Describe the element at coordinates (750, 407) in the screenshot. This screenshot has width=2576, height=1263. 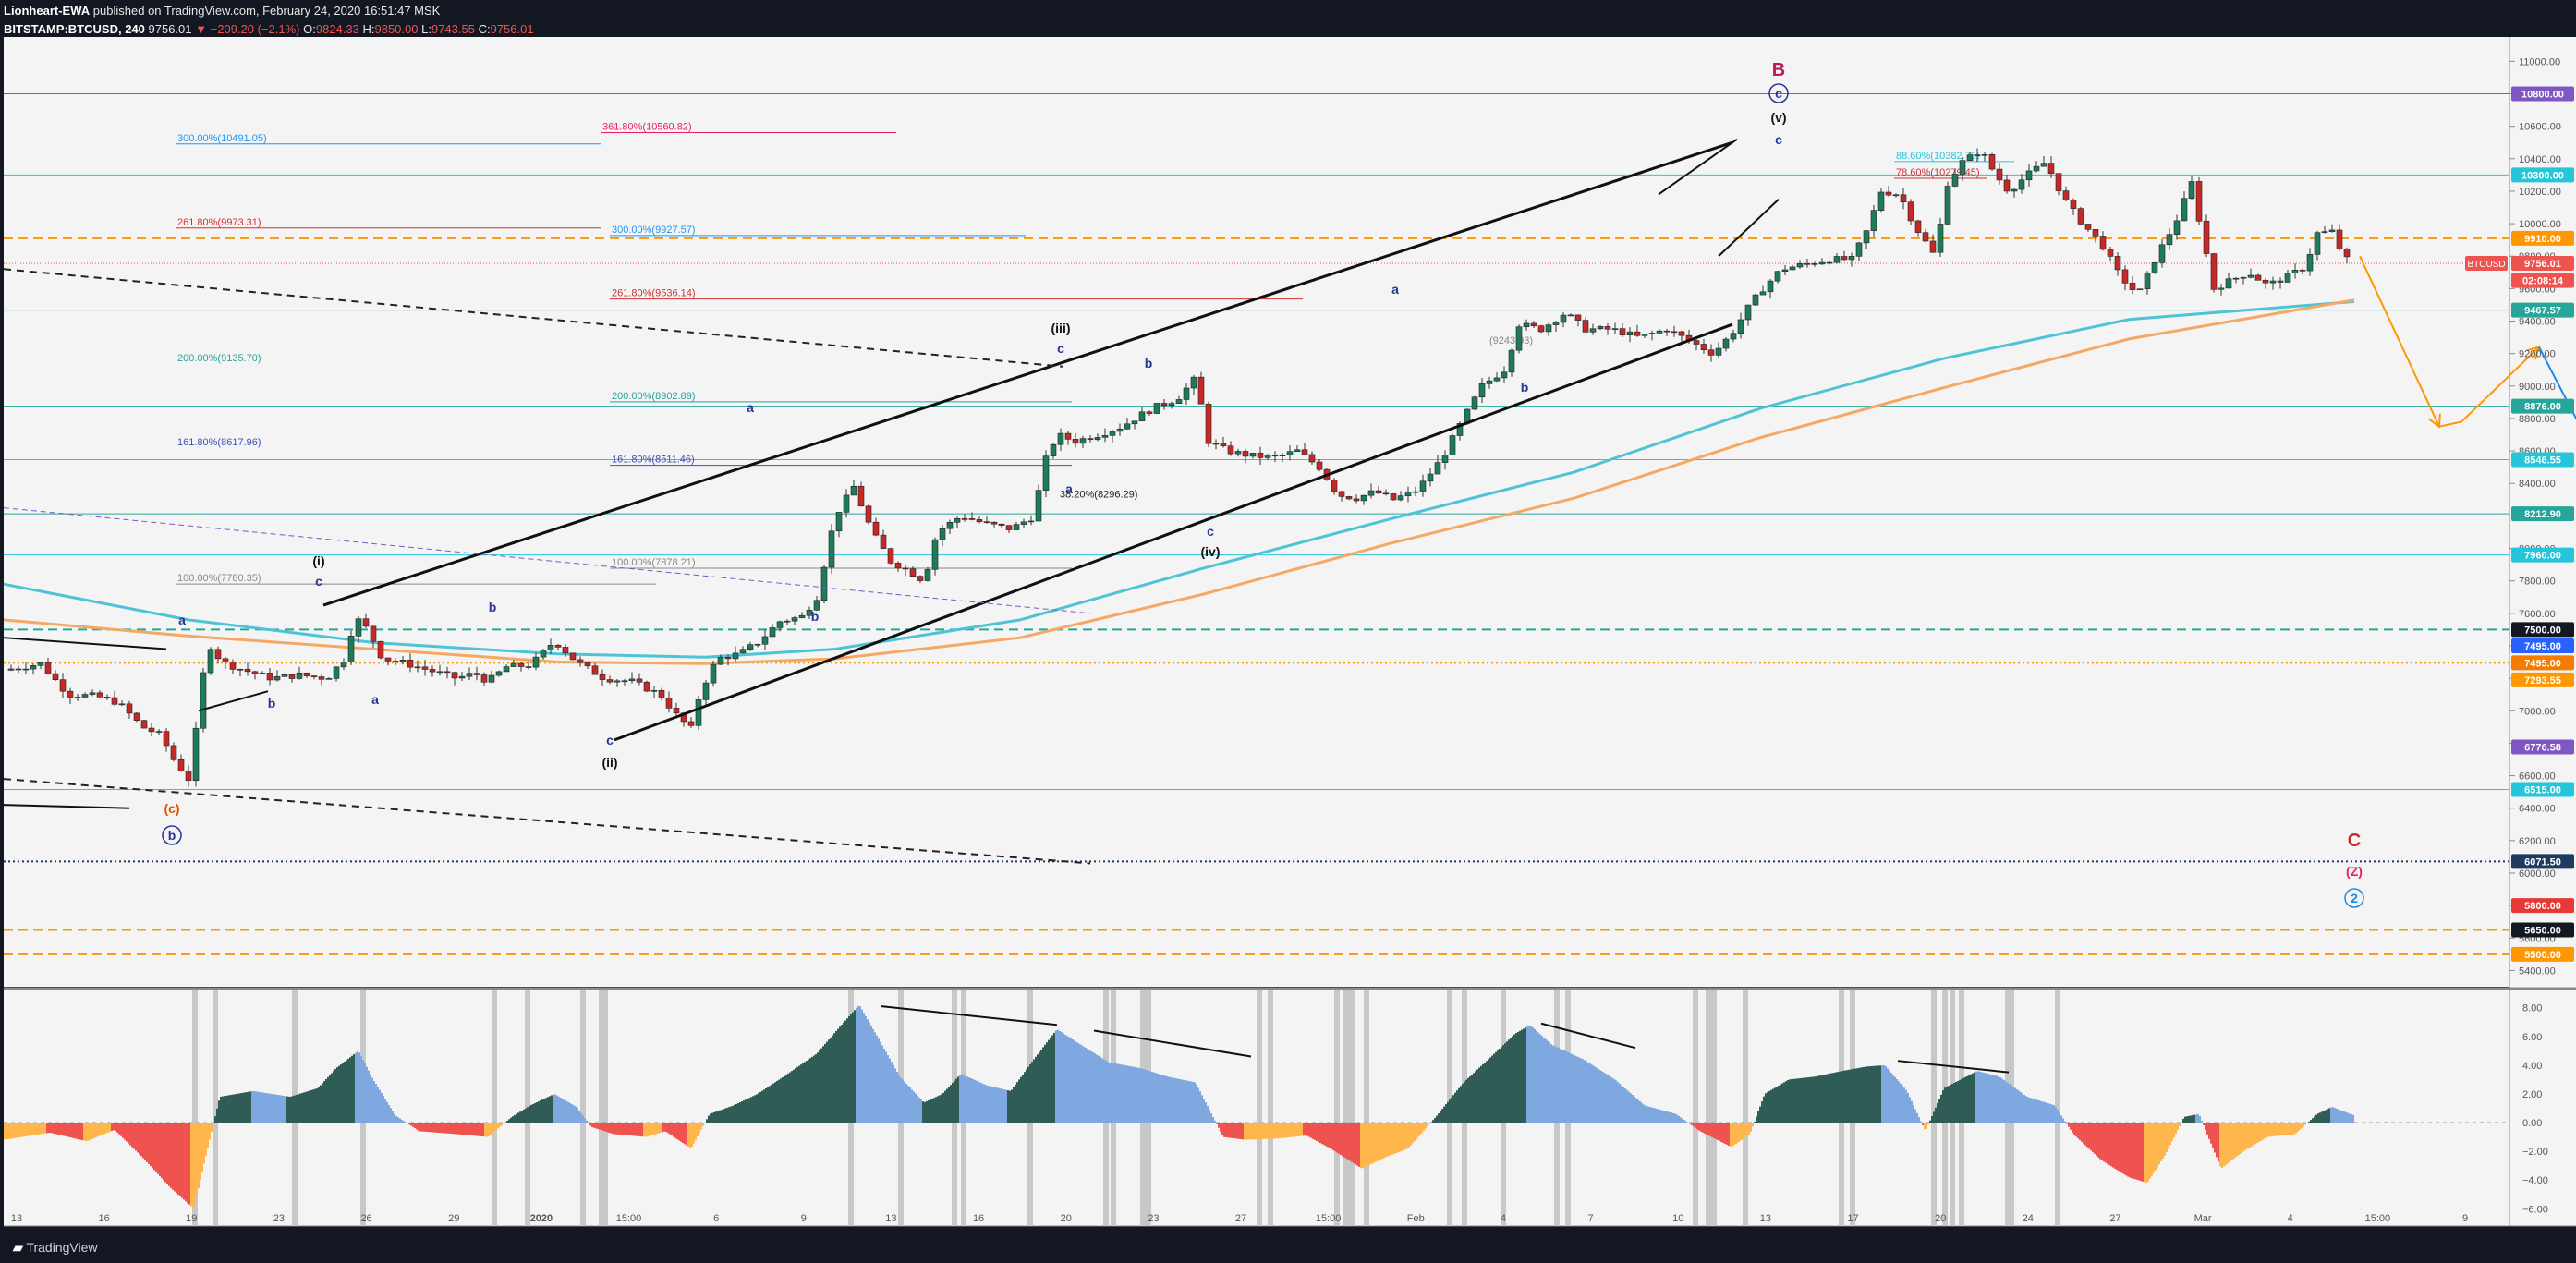
I see `wave-label-18: a` at that location.